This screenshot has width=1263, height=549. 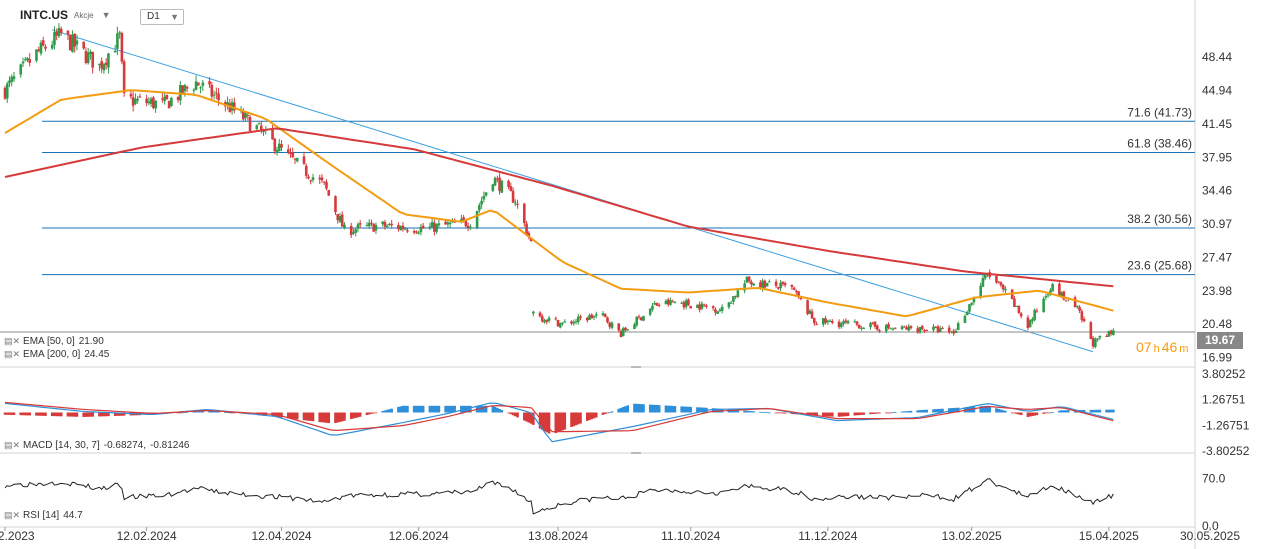 I want to click on symbol-header: INTC.US Akcje ▼, so click(x=65, y=15).